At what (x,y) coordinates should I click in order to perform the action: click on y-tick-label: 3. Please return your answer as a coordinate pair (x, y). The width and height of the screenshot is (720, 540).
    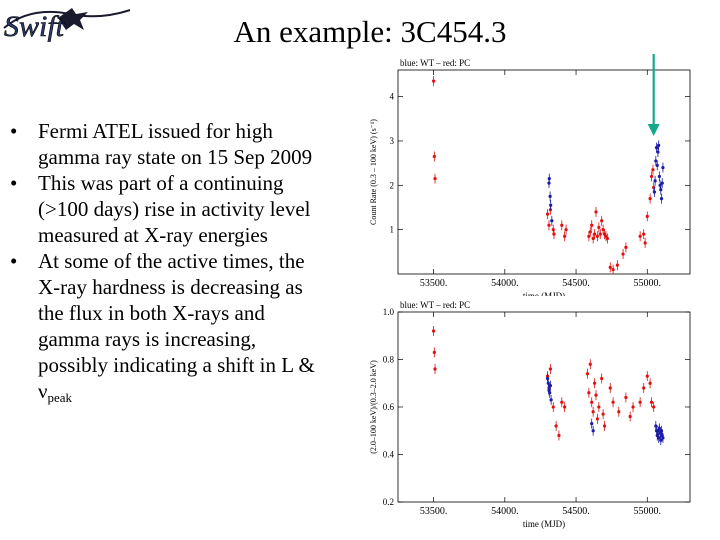
    Looking at the image, I should click on (392, 141).